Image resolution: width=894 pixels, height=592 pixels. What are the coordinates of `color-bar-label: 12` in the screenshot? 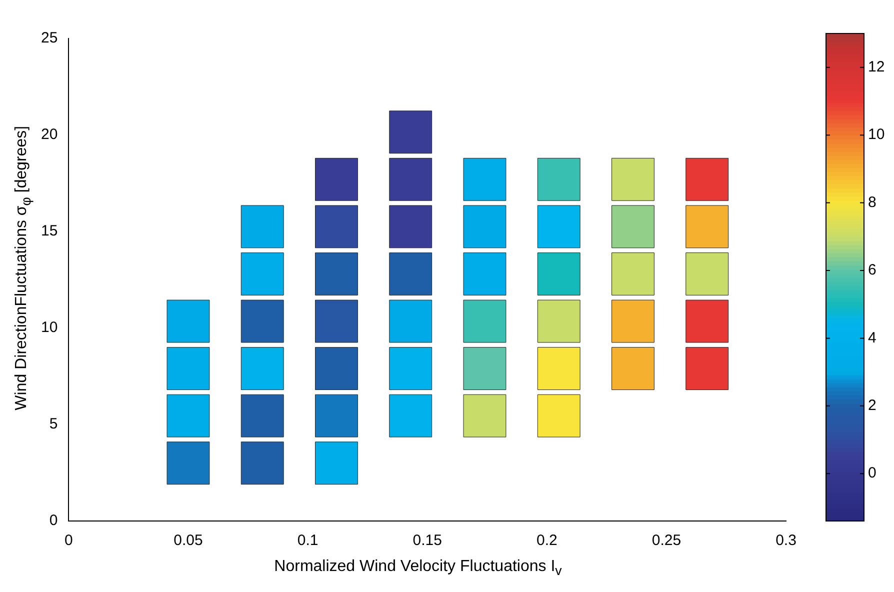 It's located at (876, 67).